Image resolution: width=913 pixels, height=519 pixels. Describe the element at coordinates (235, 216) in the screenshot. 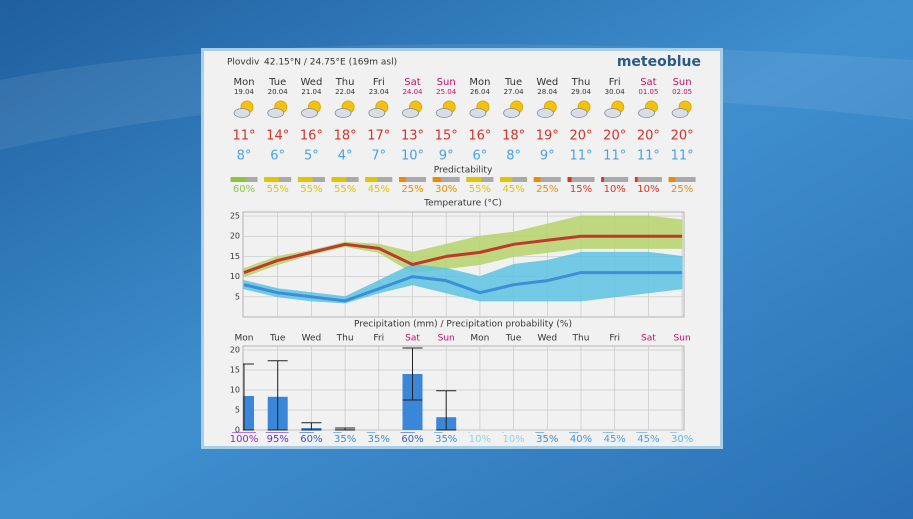

I see `y-tick-label: 25` at that location.